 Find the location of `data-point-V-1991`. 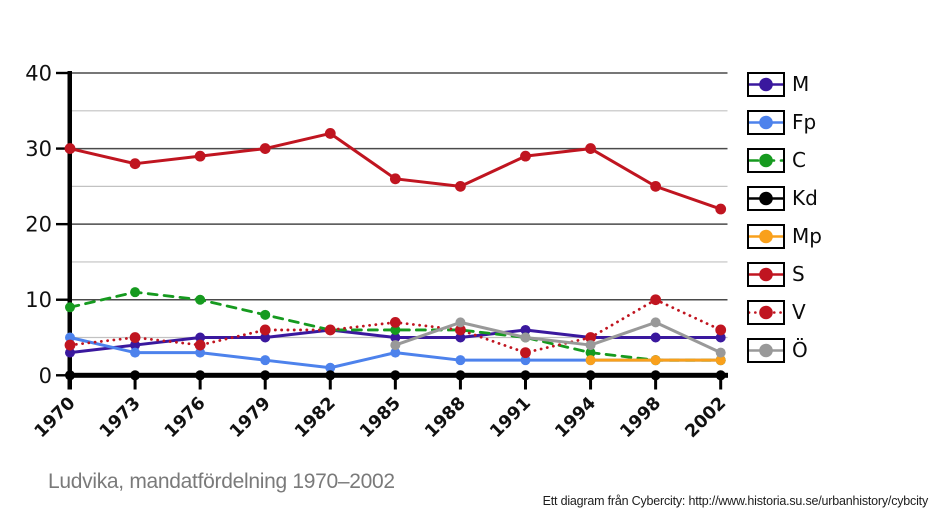

data-point-V-1991 is located at coordinates (525, 353).